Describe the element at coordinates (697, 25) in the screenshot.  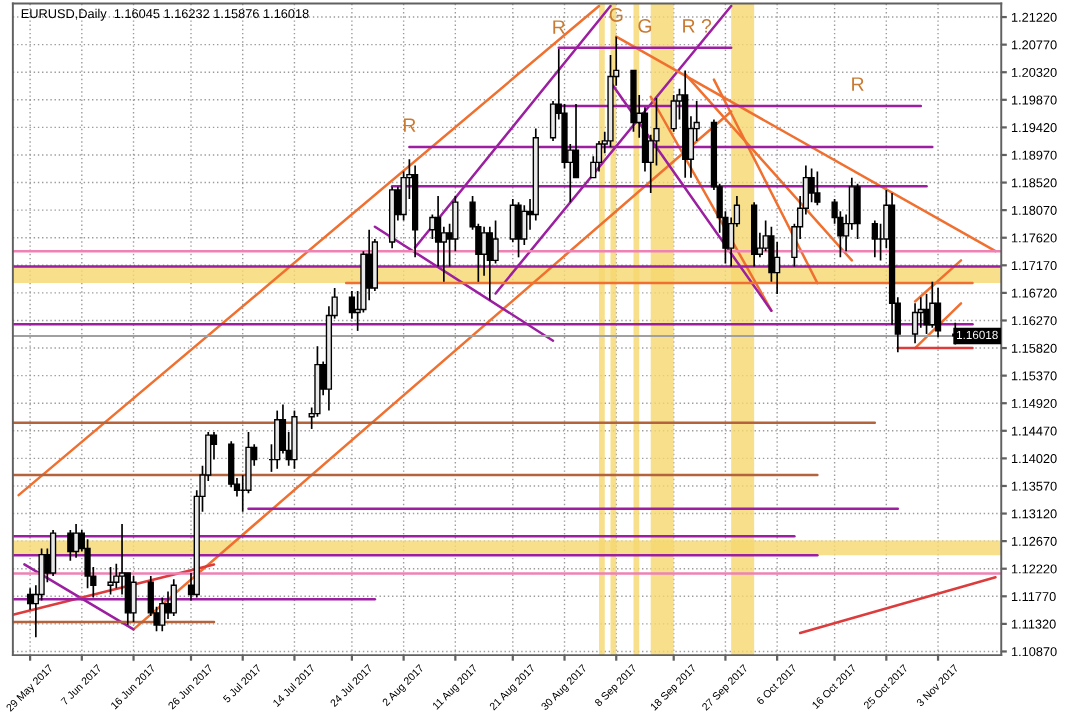
I see `annotation: R ?` at that location.